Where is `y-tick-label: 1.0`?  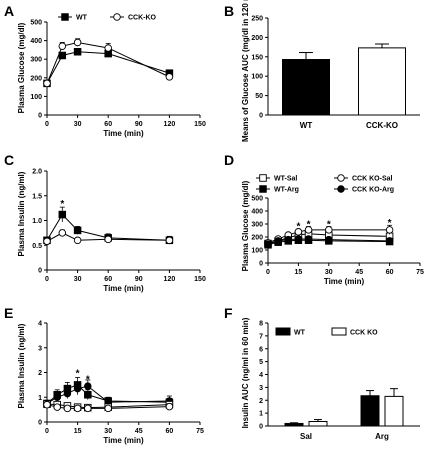
y-tick-label: 1.0 is located at coordinates (37, 221).